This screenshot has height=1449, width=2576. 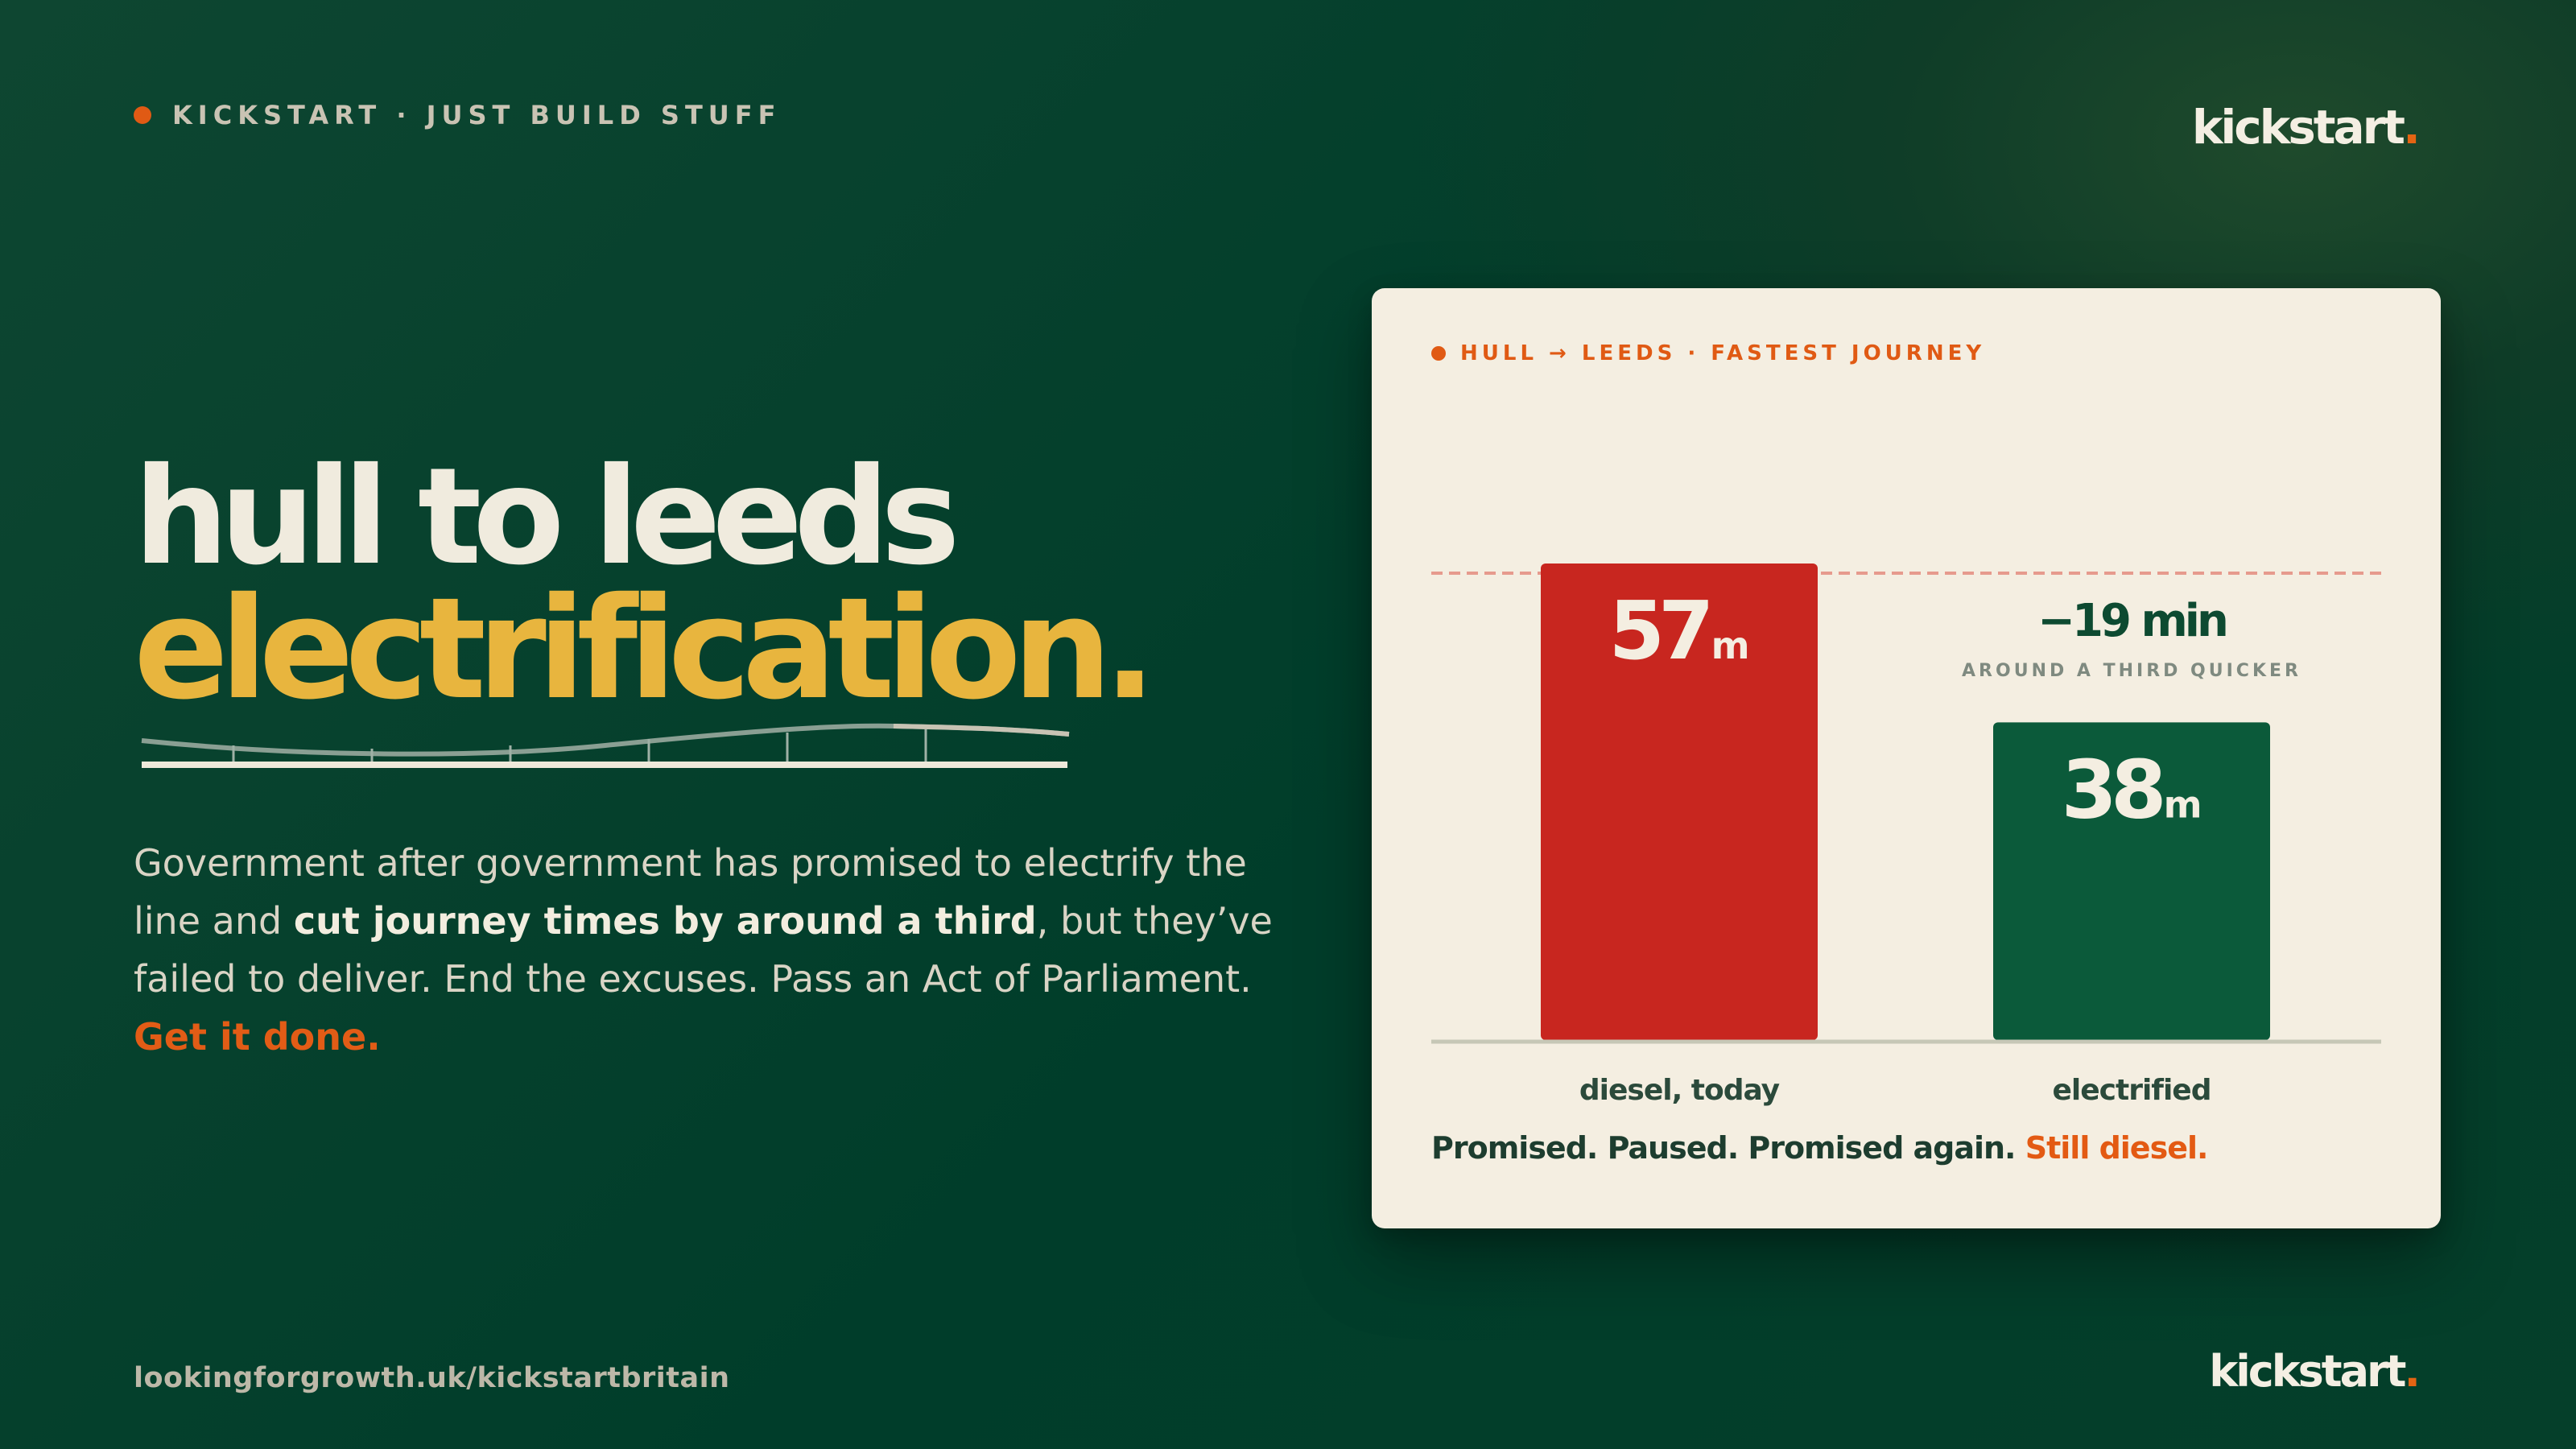 I want to click on body-emphasis: cut journey times by around a third, so click(x=665, y=921).